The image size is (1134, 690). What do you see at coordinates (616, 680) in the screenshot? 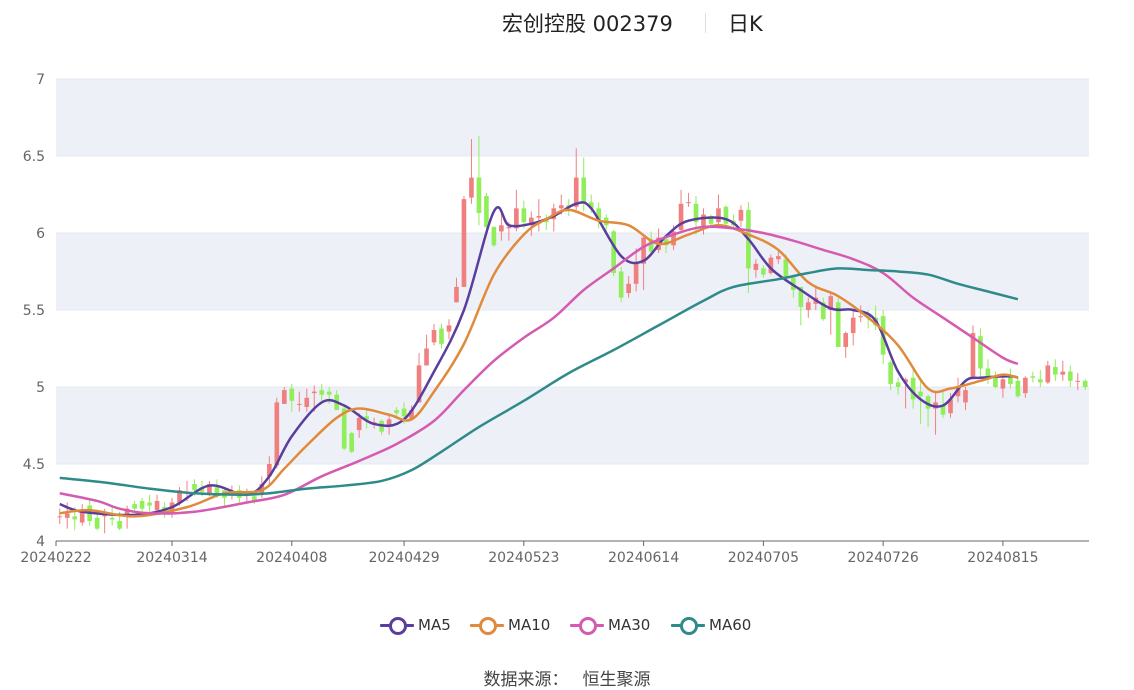
I see `data-source-value: 恒生聚源` at bounding box center [616, 680].